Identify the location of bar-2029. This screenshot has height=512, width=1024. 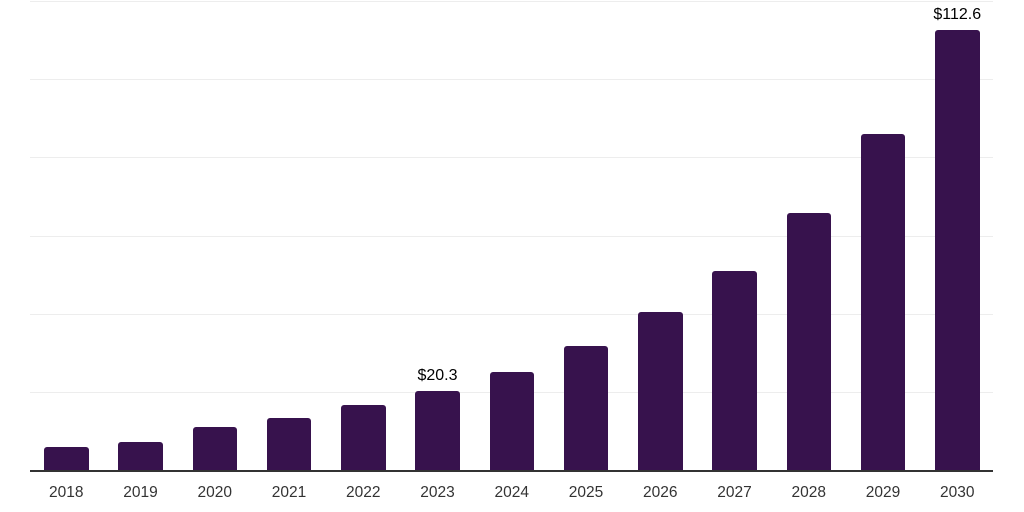
(883, 301).